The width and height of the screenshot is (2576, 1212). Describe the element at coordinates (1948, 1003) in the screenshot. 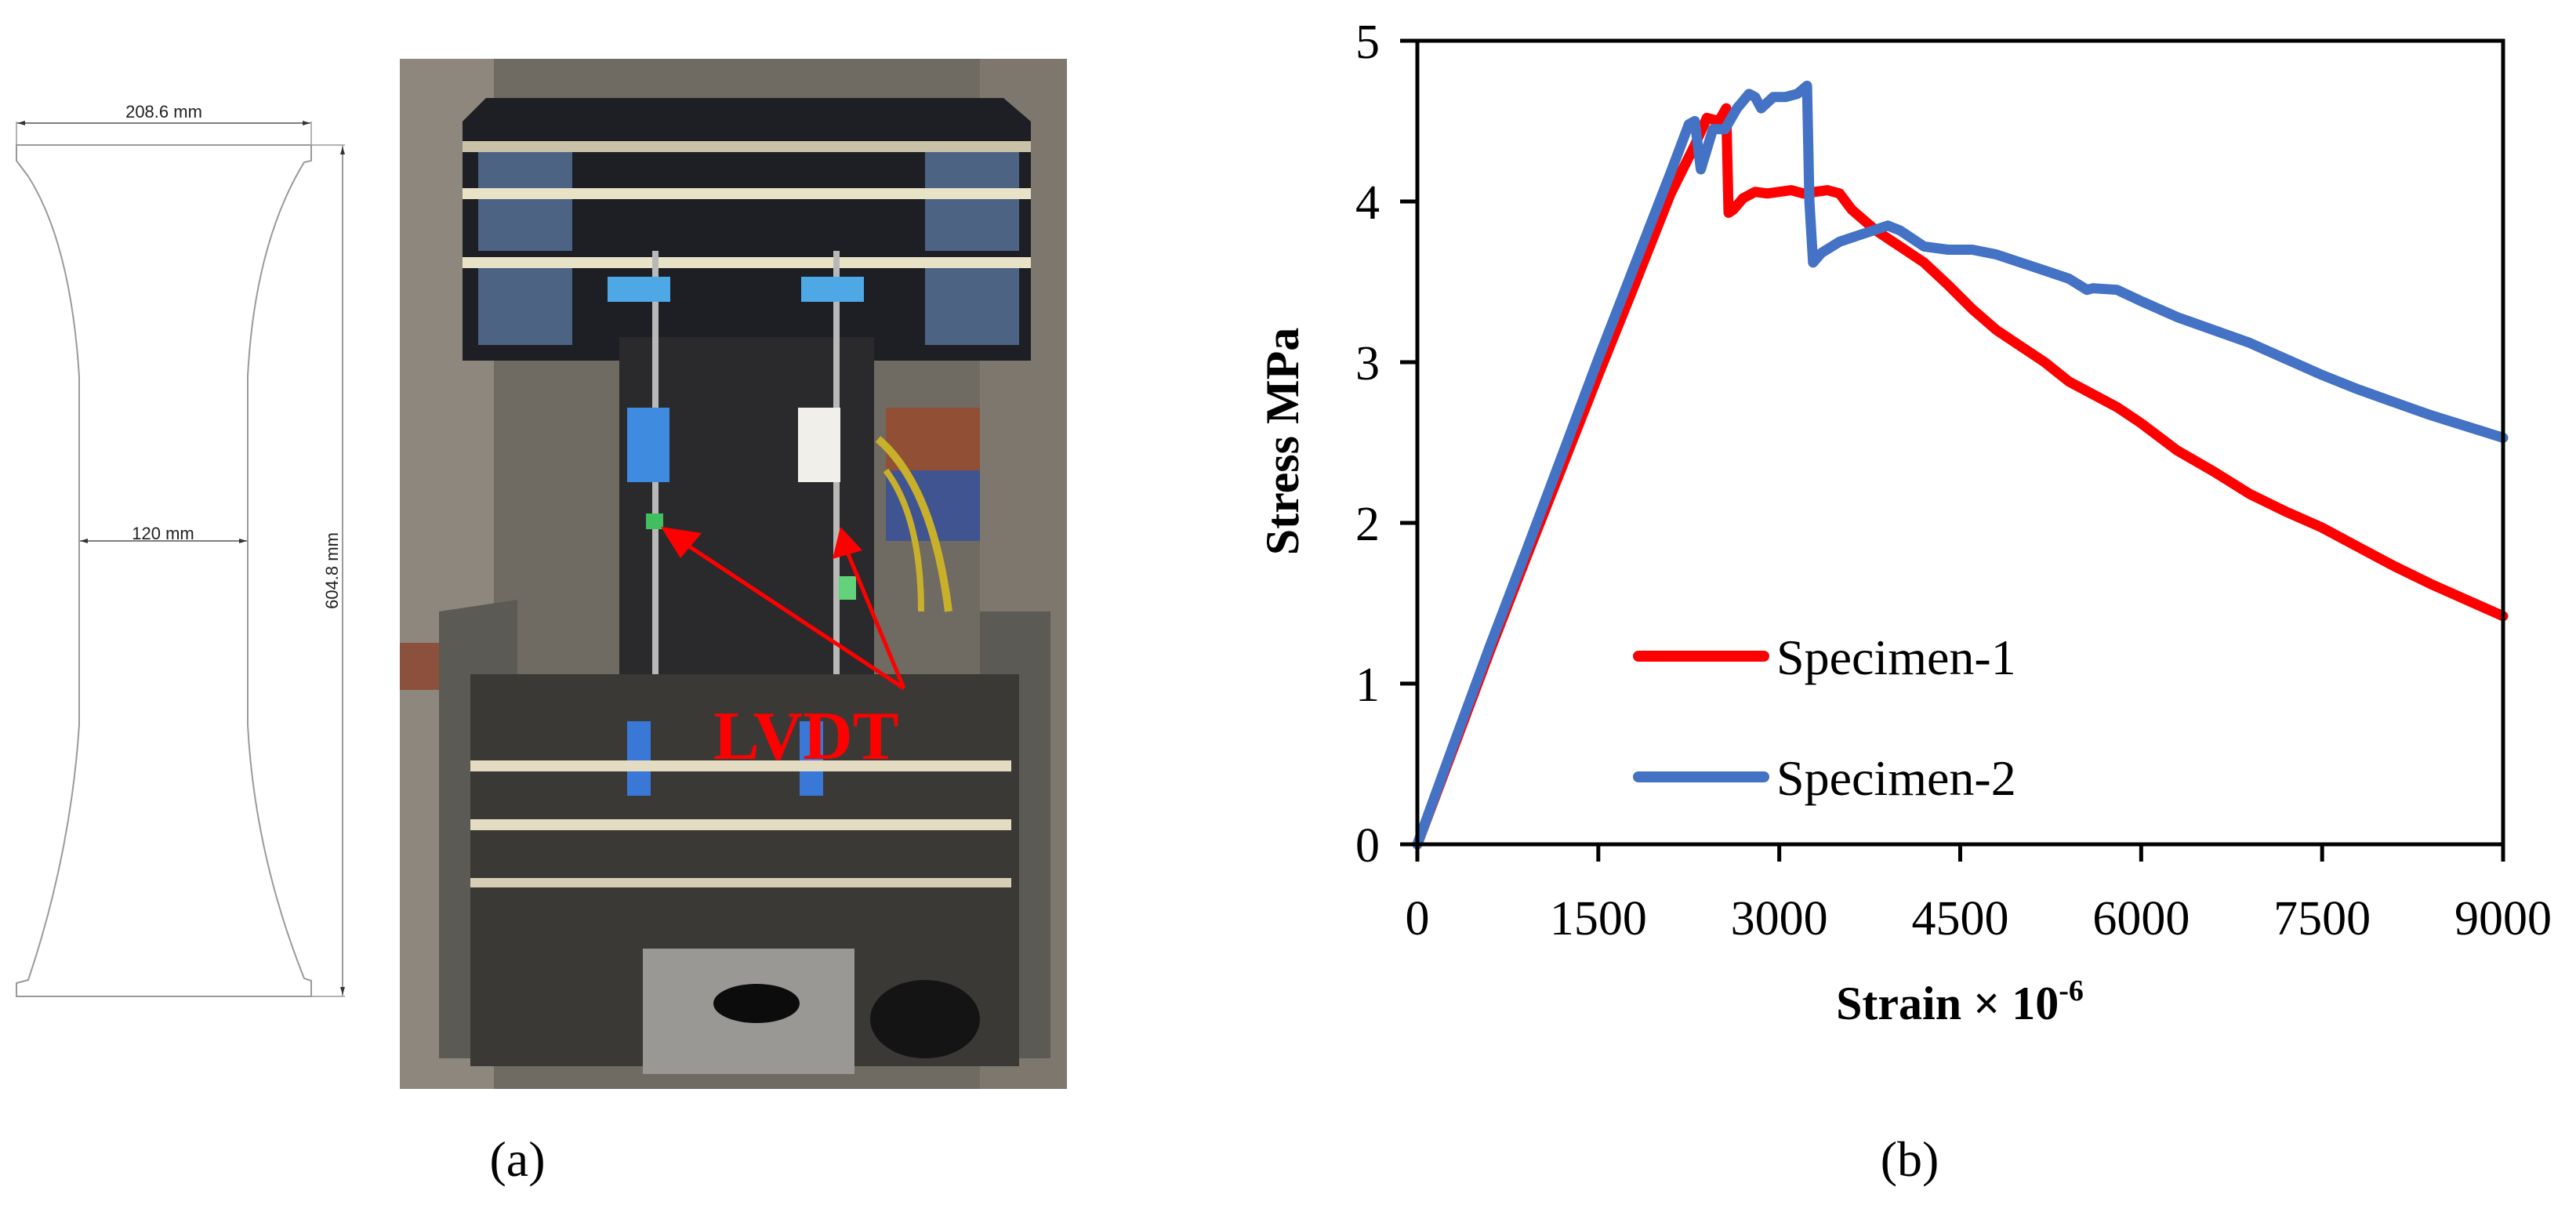

I see `x-axis-title-main: Strain × 10` at that location.